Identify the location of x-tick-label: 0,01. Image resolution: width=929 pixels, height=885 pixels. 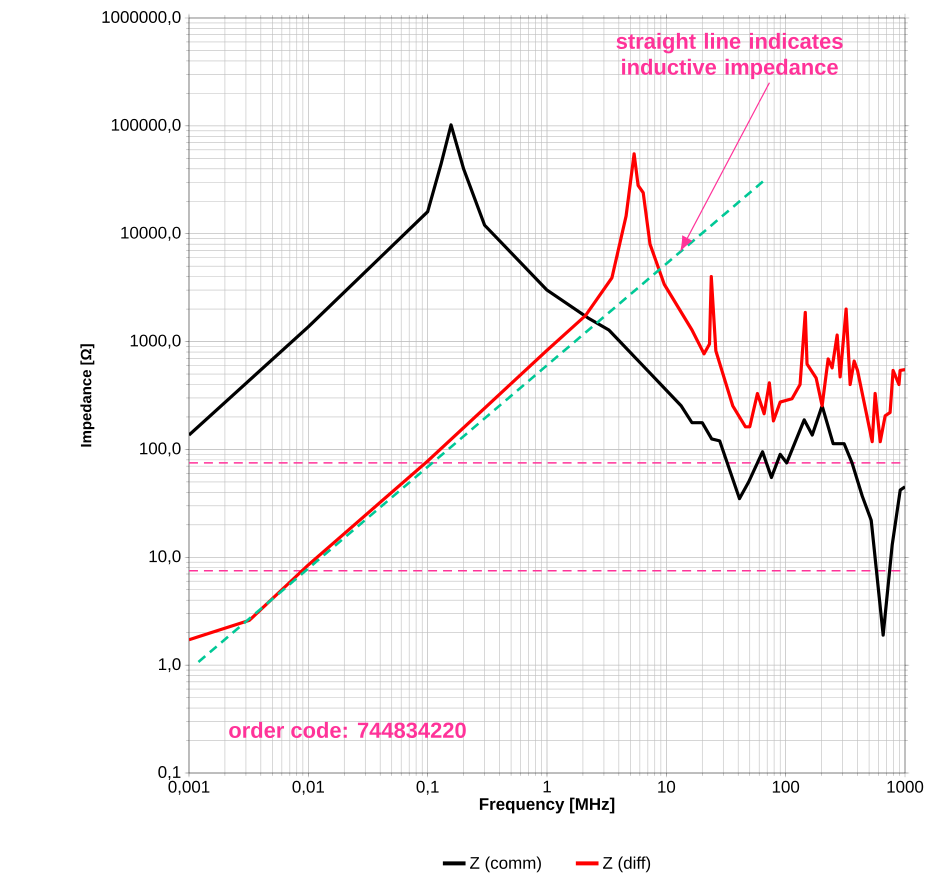
(308, 787).